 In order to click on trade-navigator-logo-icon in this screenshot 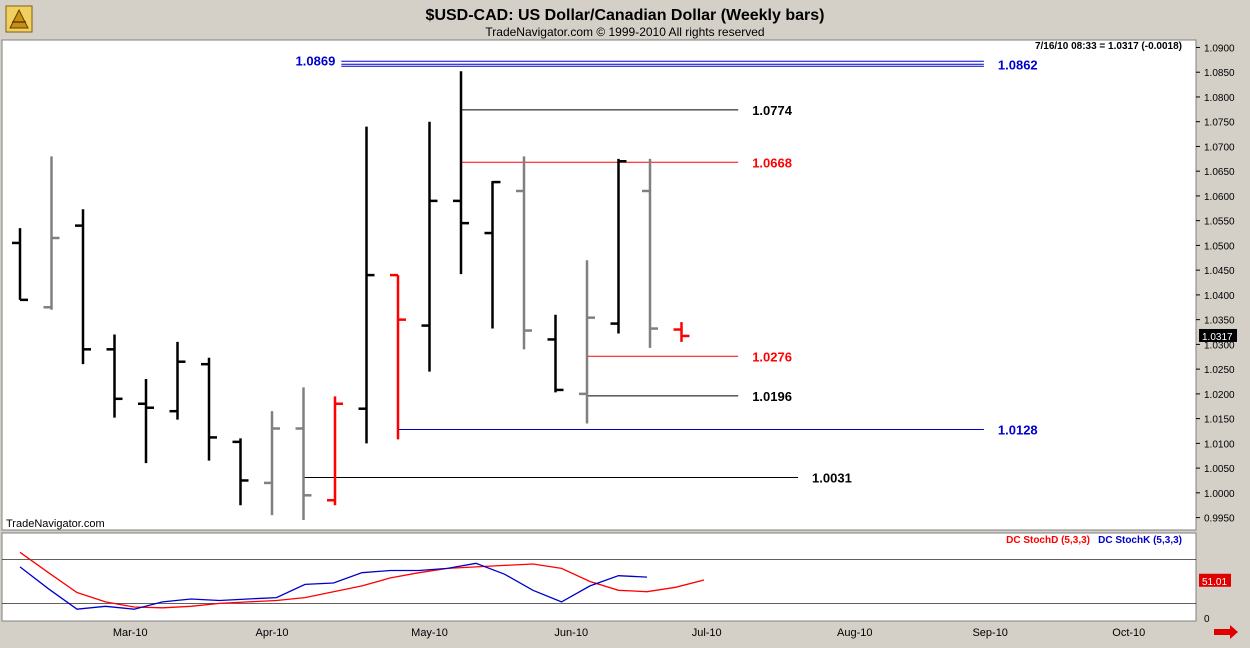, I will do `click(19, 19)`.